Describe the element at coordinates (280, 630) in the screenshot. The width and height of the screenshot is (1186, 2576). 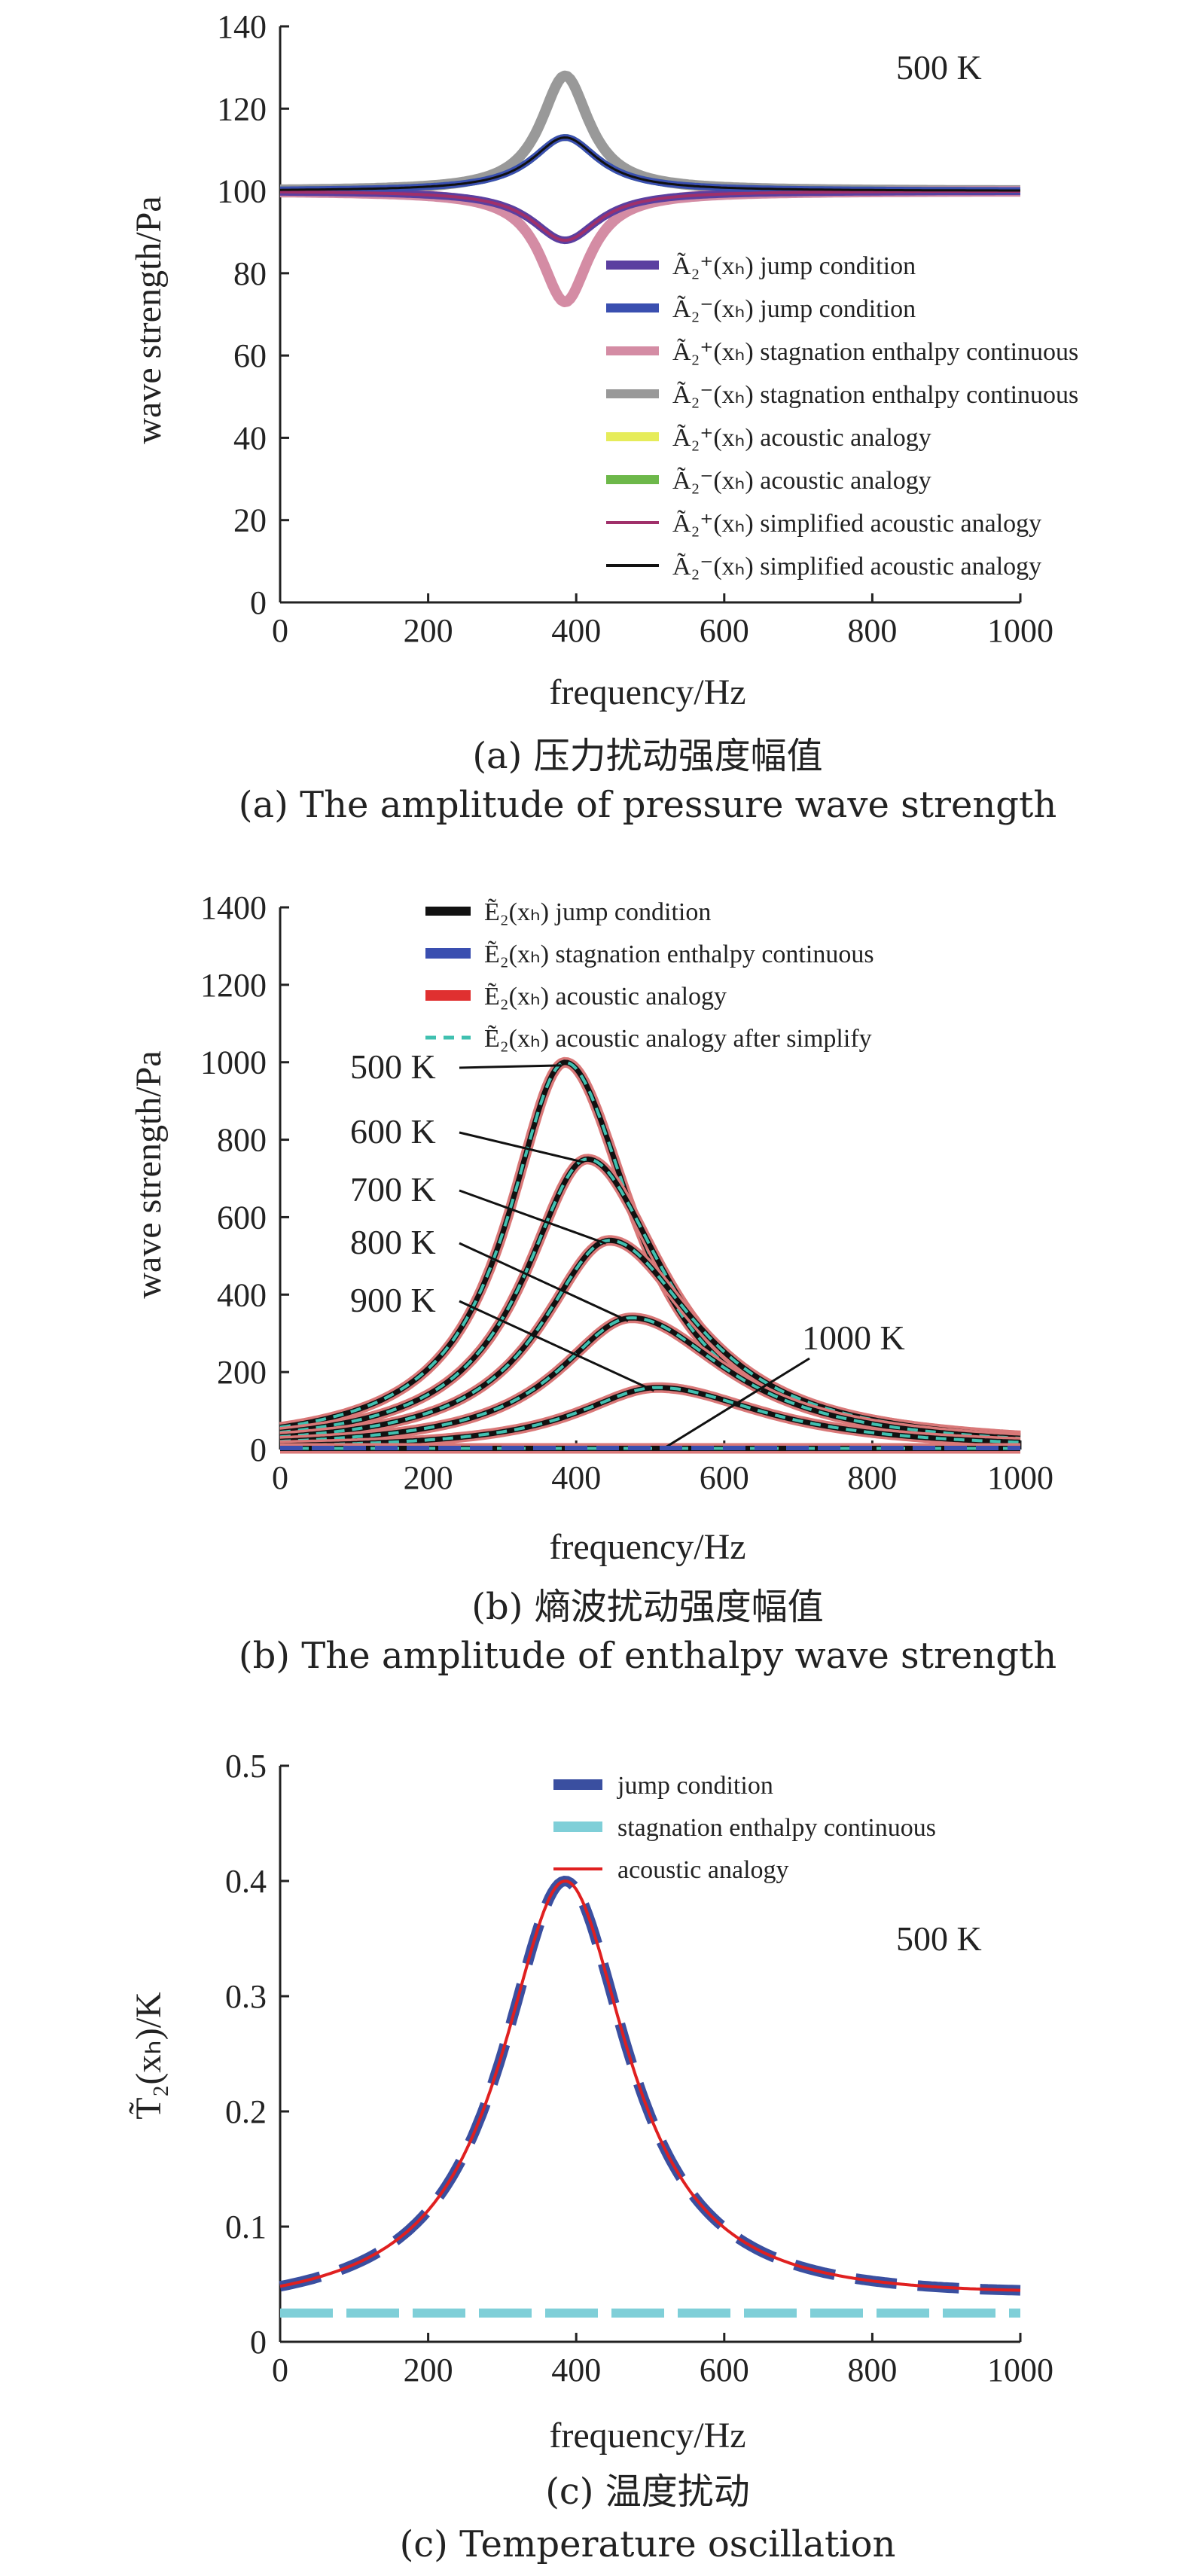
I see `chart-a-x-tick-label: 0` at that location.